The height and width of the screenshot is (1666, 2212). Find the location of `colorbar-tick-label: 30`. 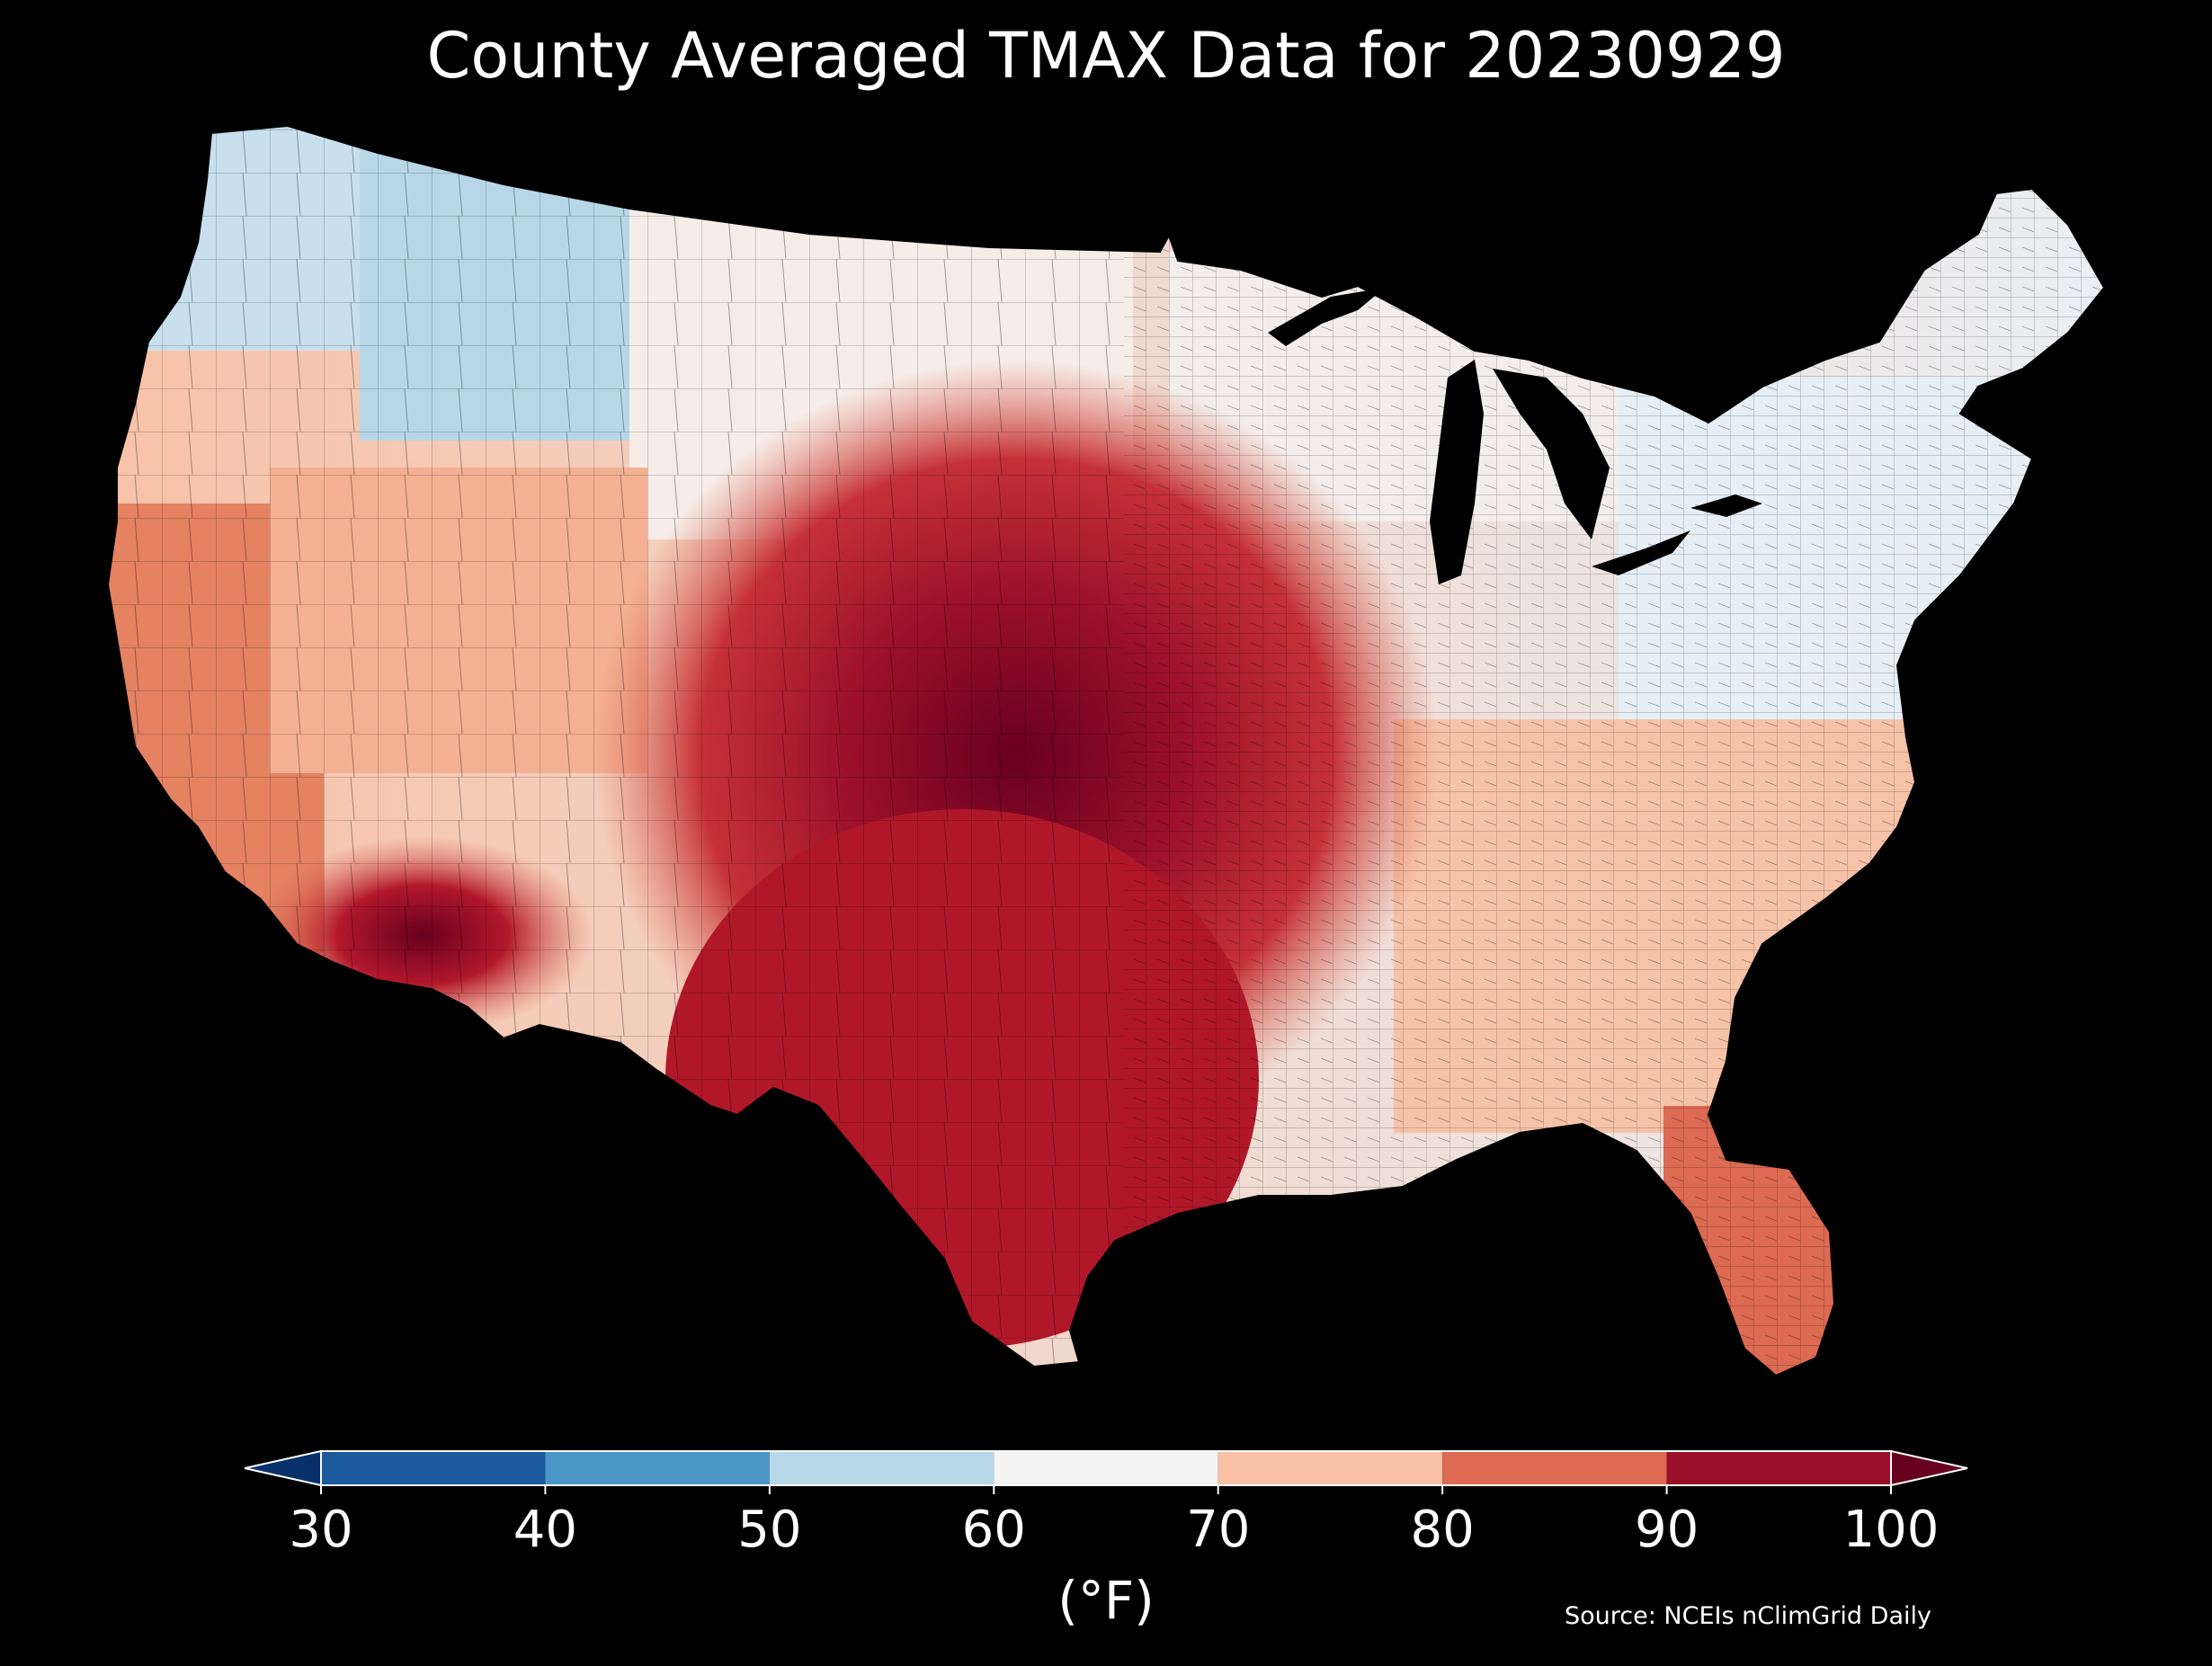

colorbar-tick-label: 30 is located at coordinates (320, 1530).